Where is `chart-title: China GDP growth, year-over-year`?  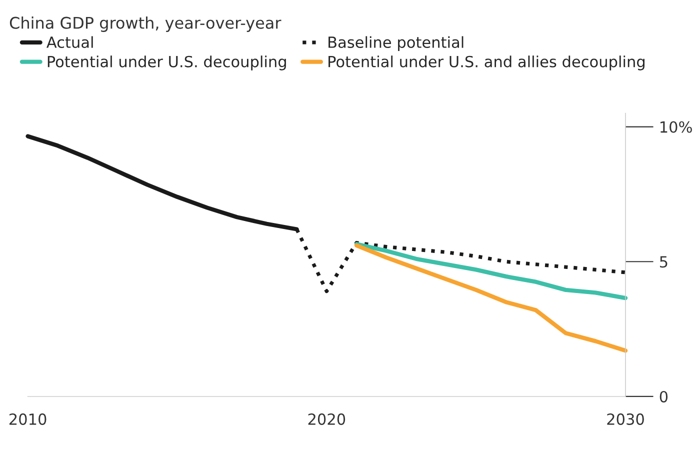 chart-title: China GDP growth, year-over-year is located at coordinates (146, 24).